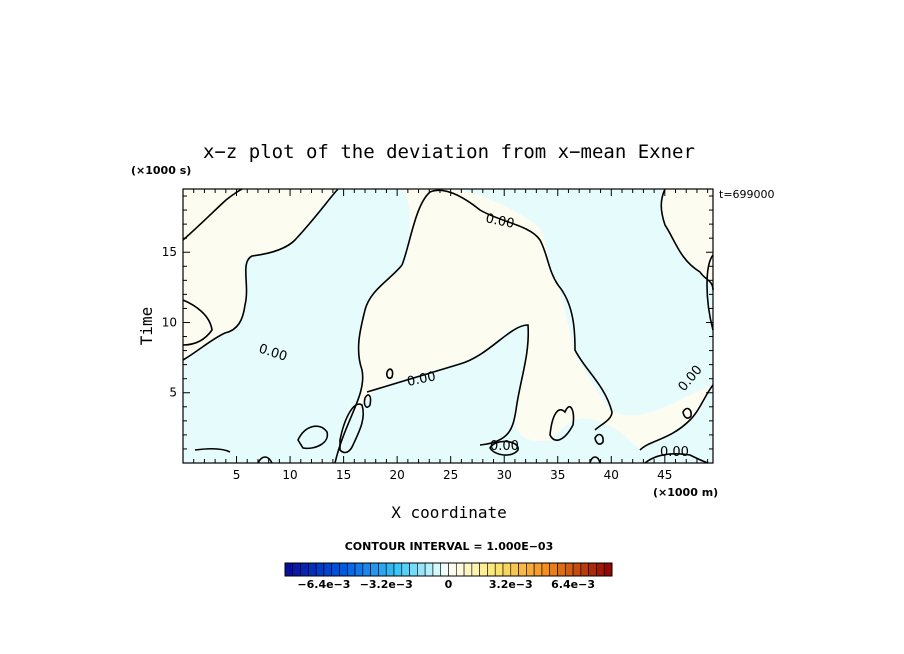  I want to click on negative-region-center, so click(524, 393).